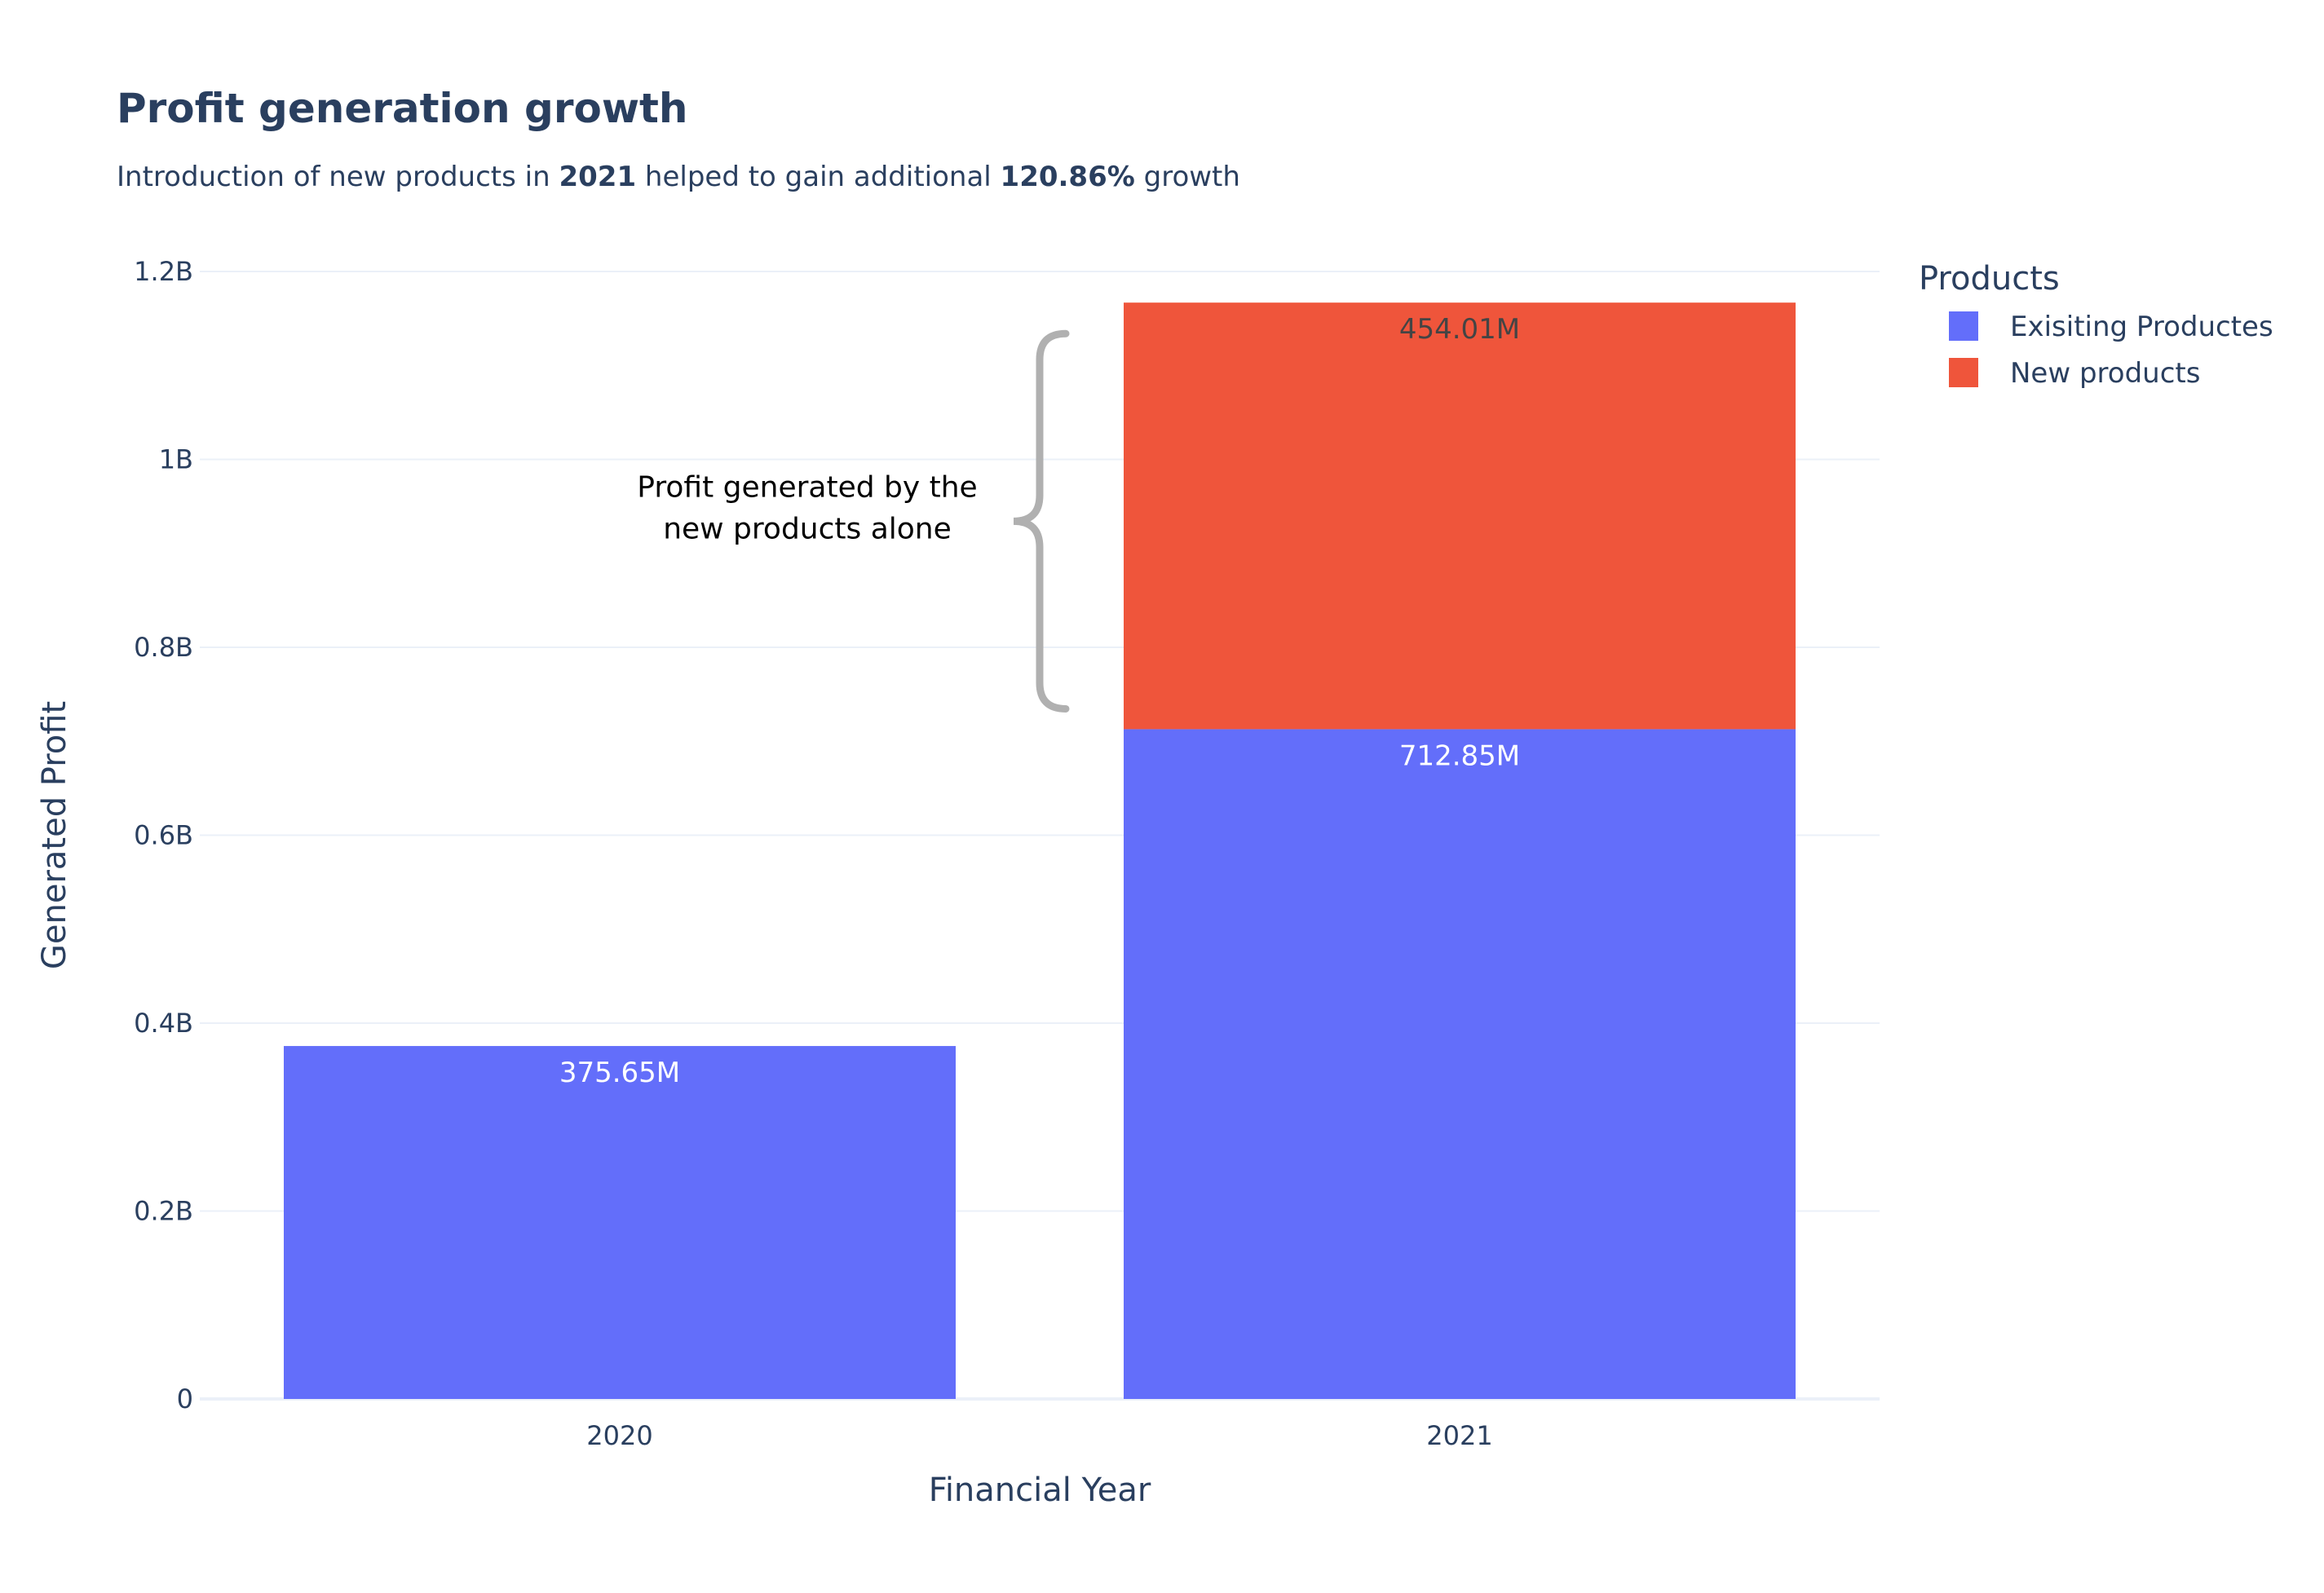  Describe the element at coordinates (619, 1435) in the screenshot. I see `x-tick-label: 2020` at that location.